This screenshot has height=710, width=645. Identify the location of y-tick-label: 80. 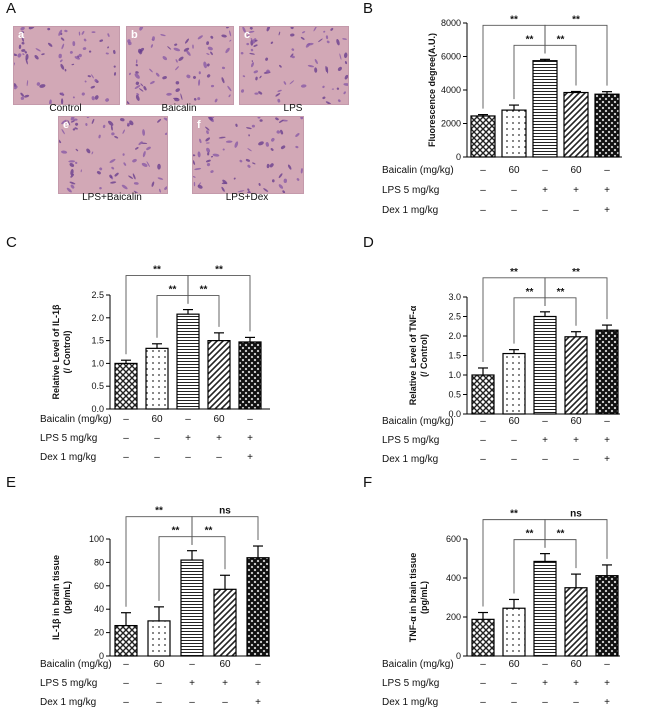
(99, 562).